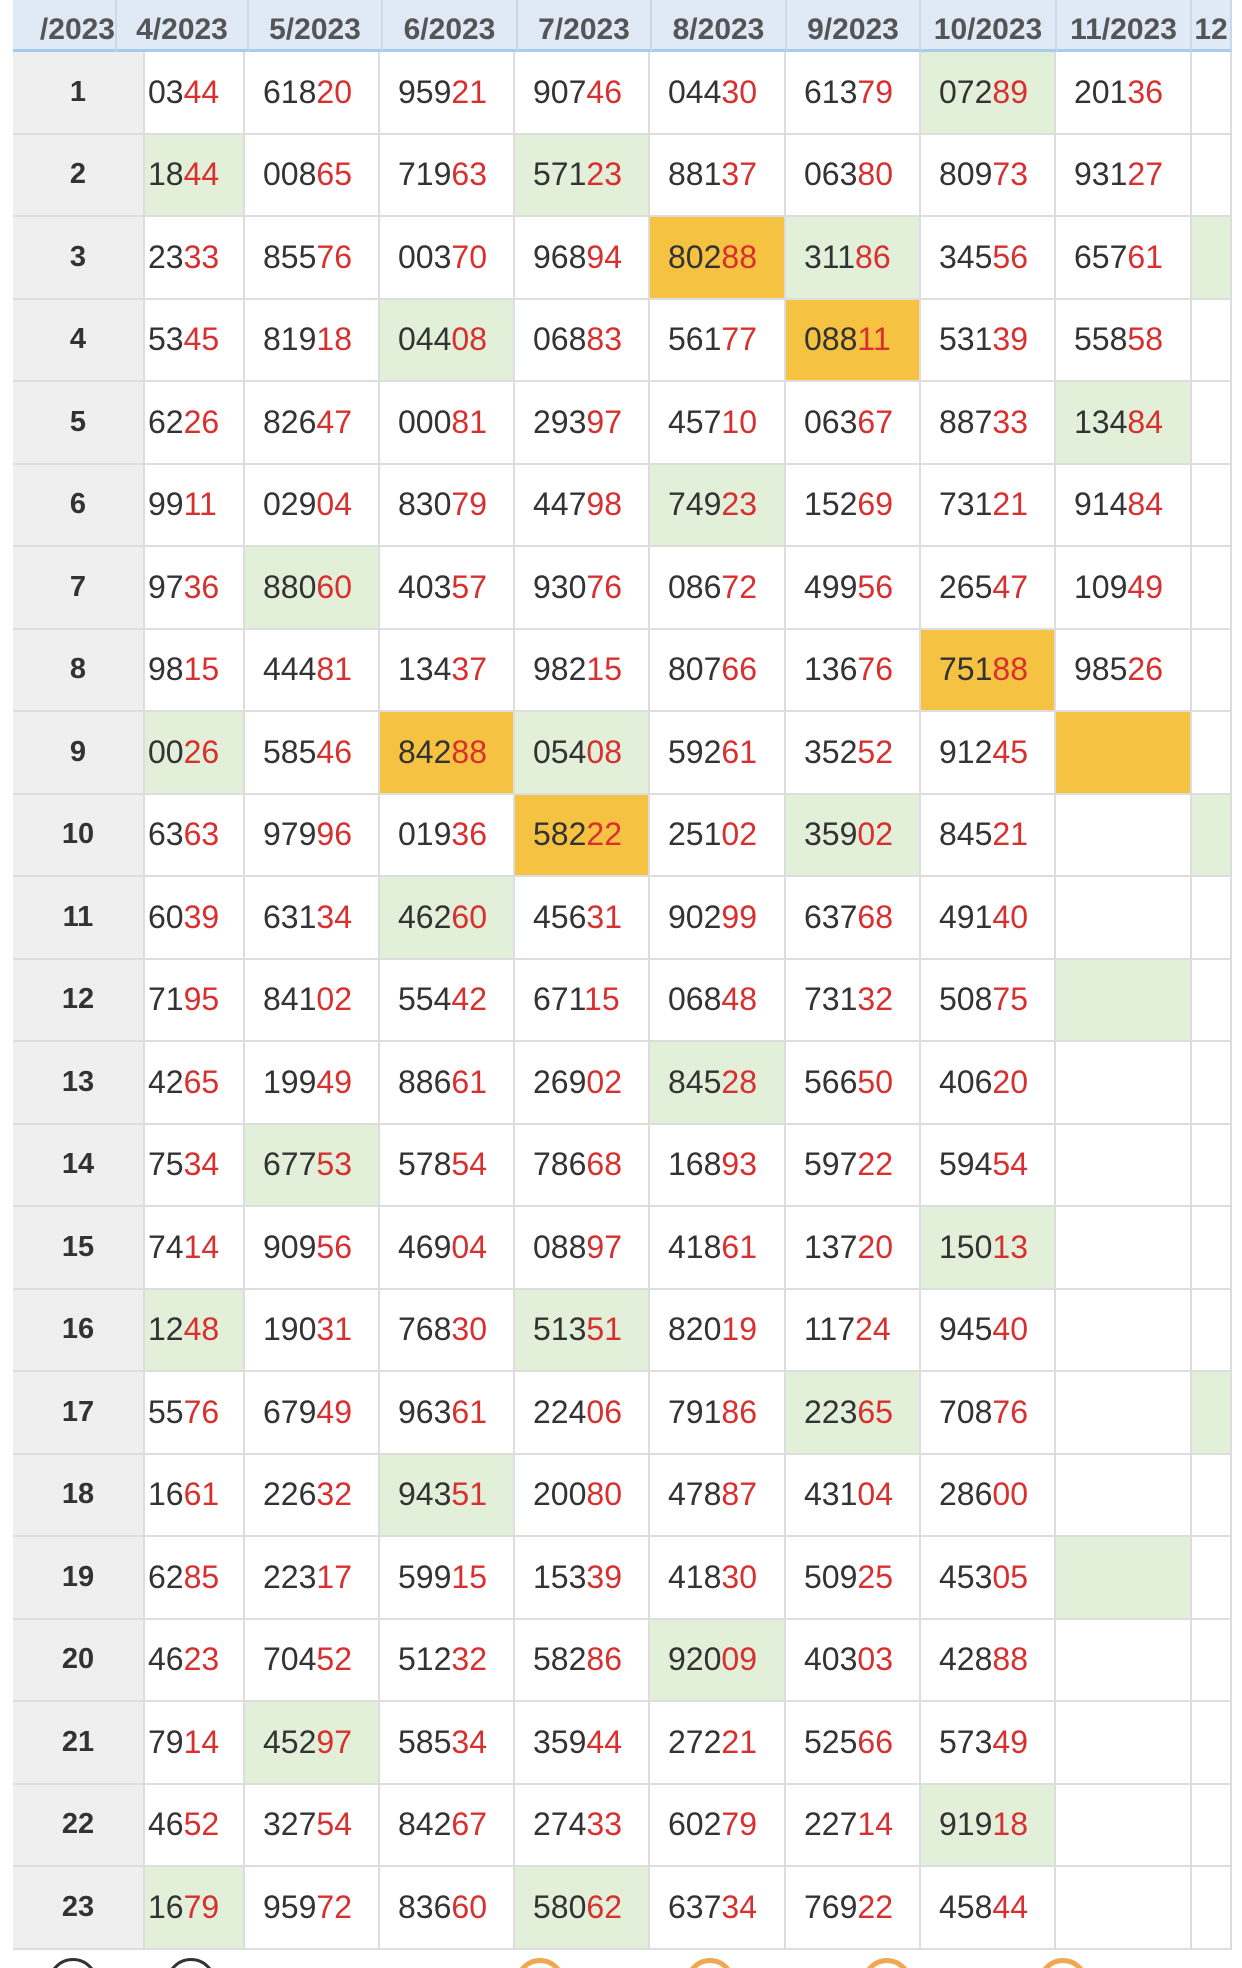 Image resolution: width=1242 pixels, height=1968 pixels. What do you see at coordinates (307, 834) in the screenshot?
I see `cell-number: 97996` at bounding box center [307, 834].